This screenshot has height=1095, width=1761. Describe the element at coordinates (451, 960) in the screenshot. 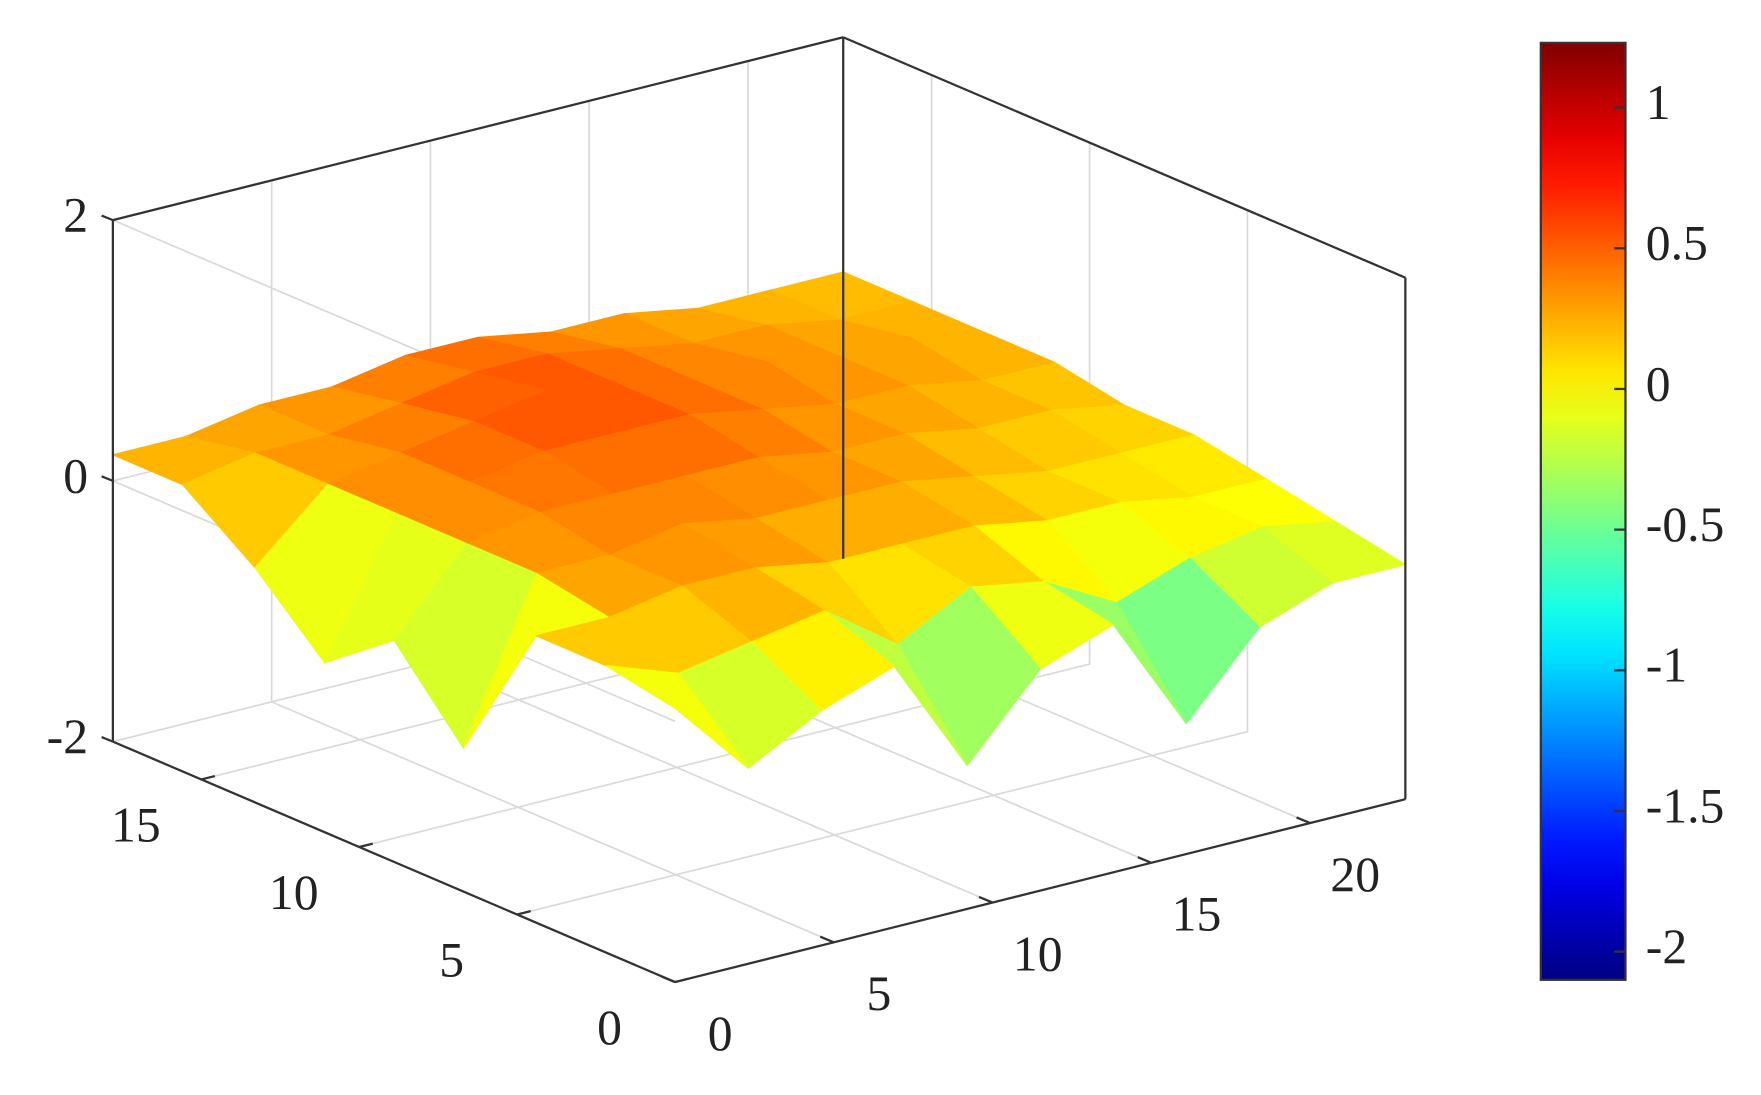

I see `y-tick-label: 5` at that location.